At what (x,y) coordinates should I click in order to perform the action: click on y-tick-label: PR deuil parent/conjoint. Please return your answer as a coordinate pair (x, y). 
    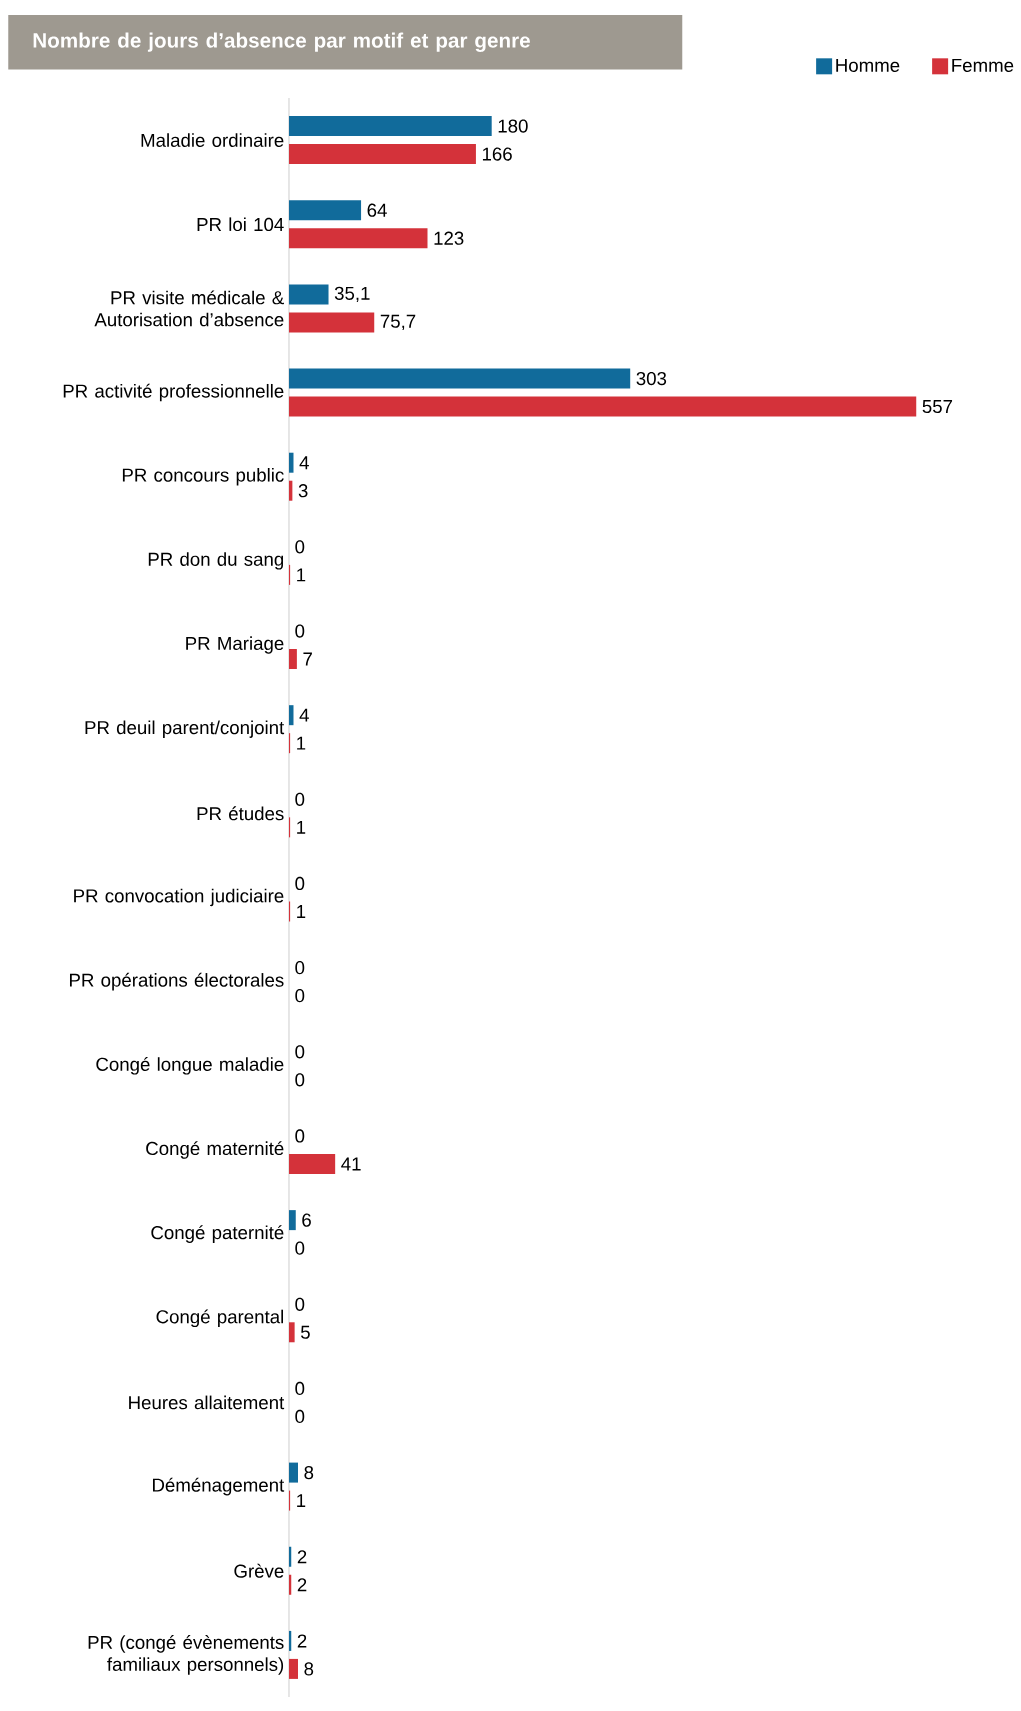
    Looking at the image, I should click on (185, 729).